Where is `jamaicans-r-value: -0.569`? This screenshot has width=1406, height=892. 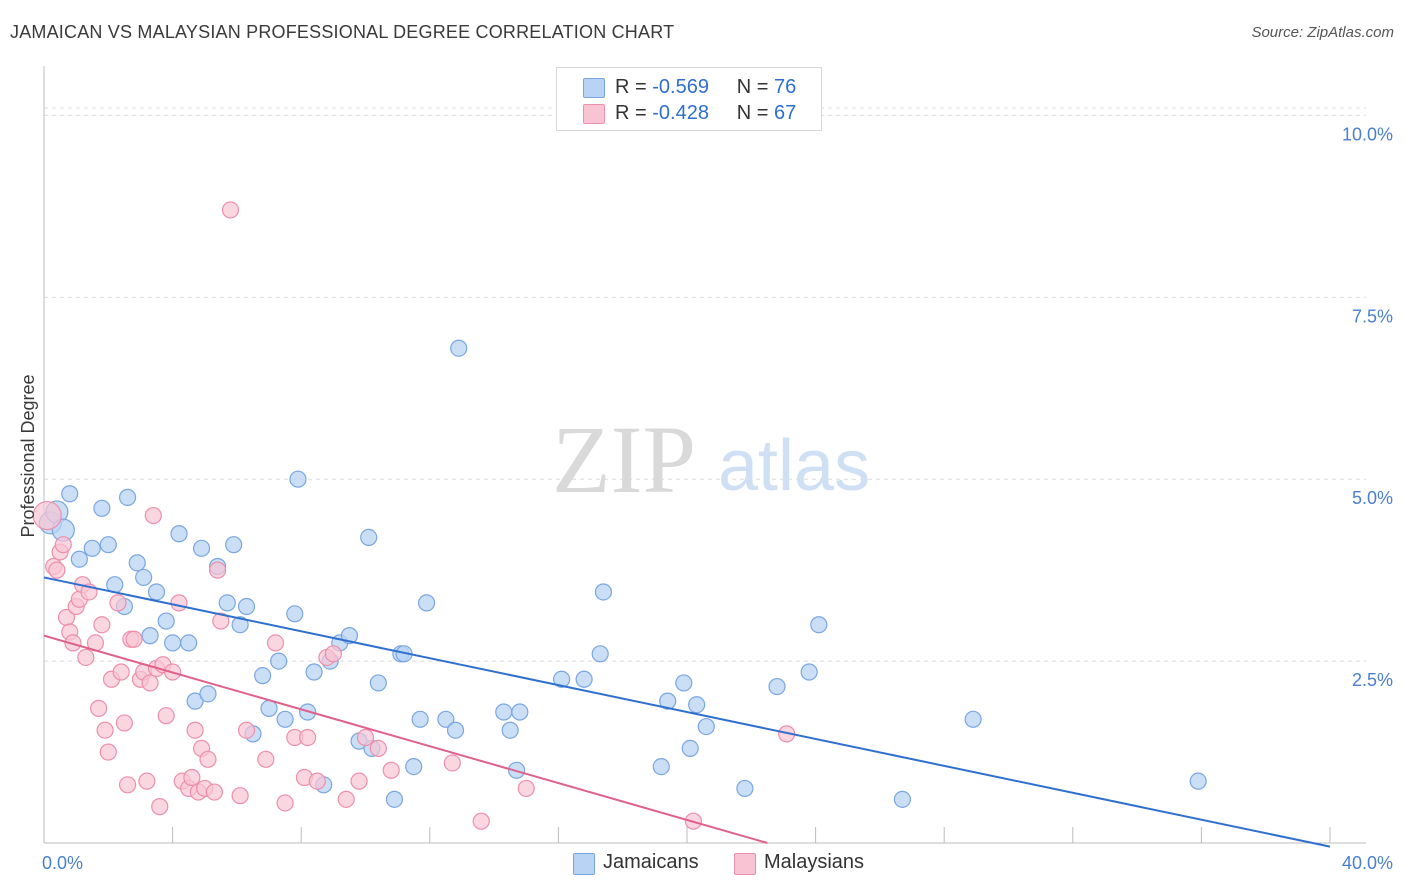
jamaicans-r-value: -0.569 is located at coordinates (680, 87).